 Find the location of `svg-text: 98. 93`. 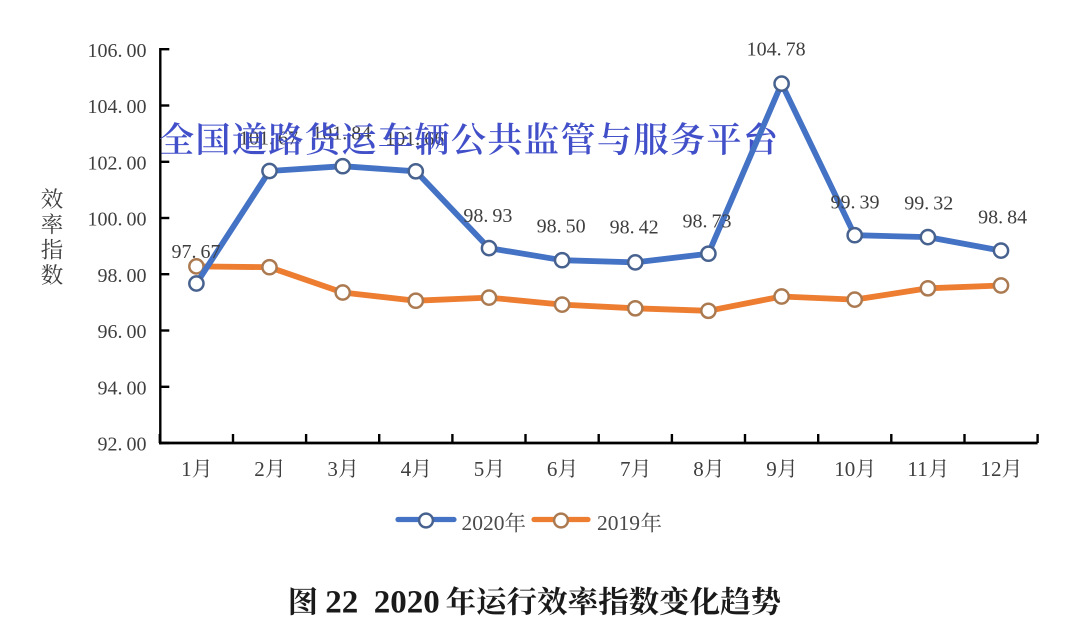

svg-text: 98. 93 is located at coordinates (487, 216).